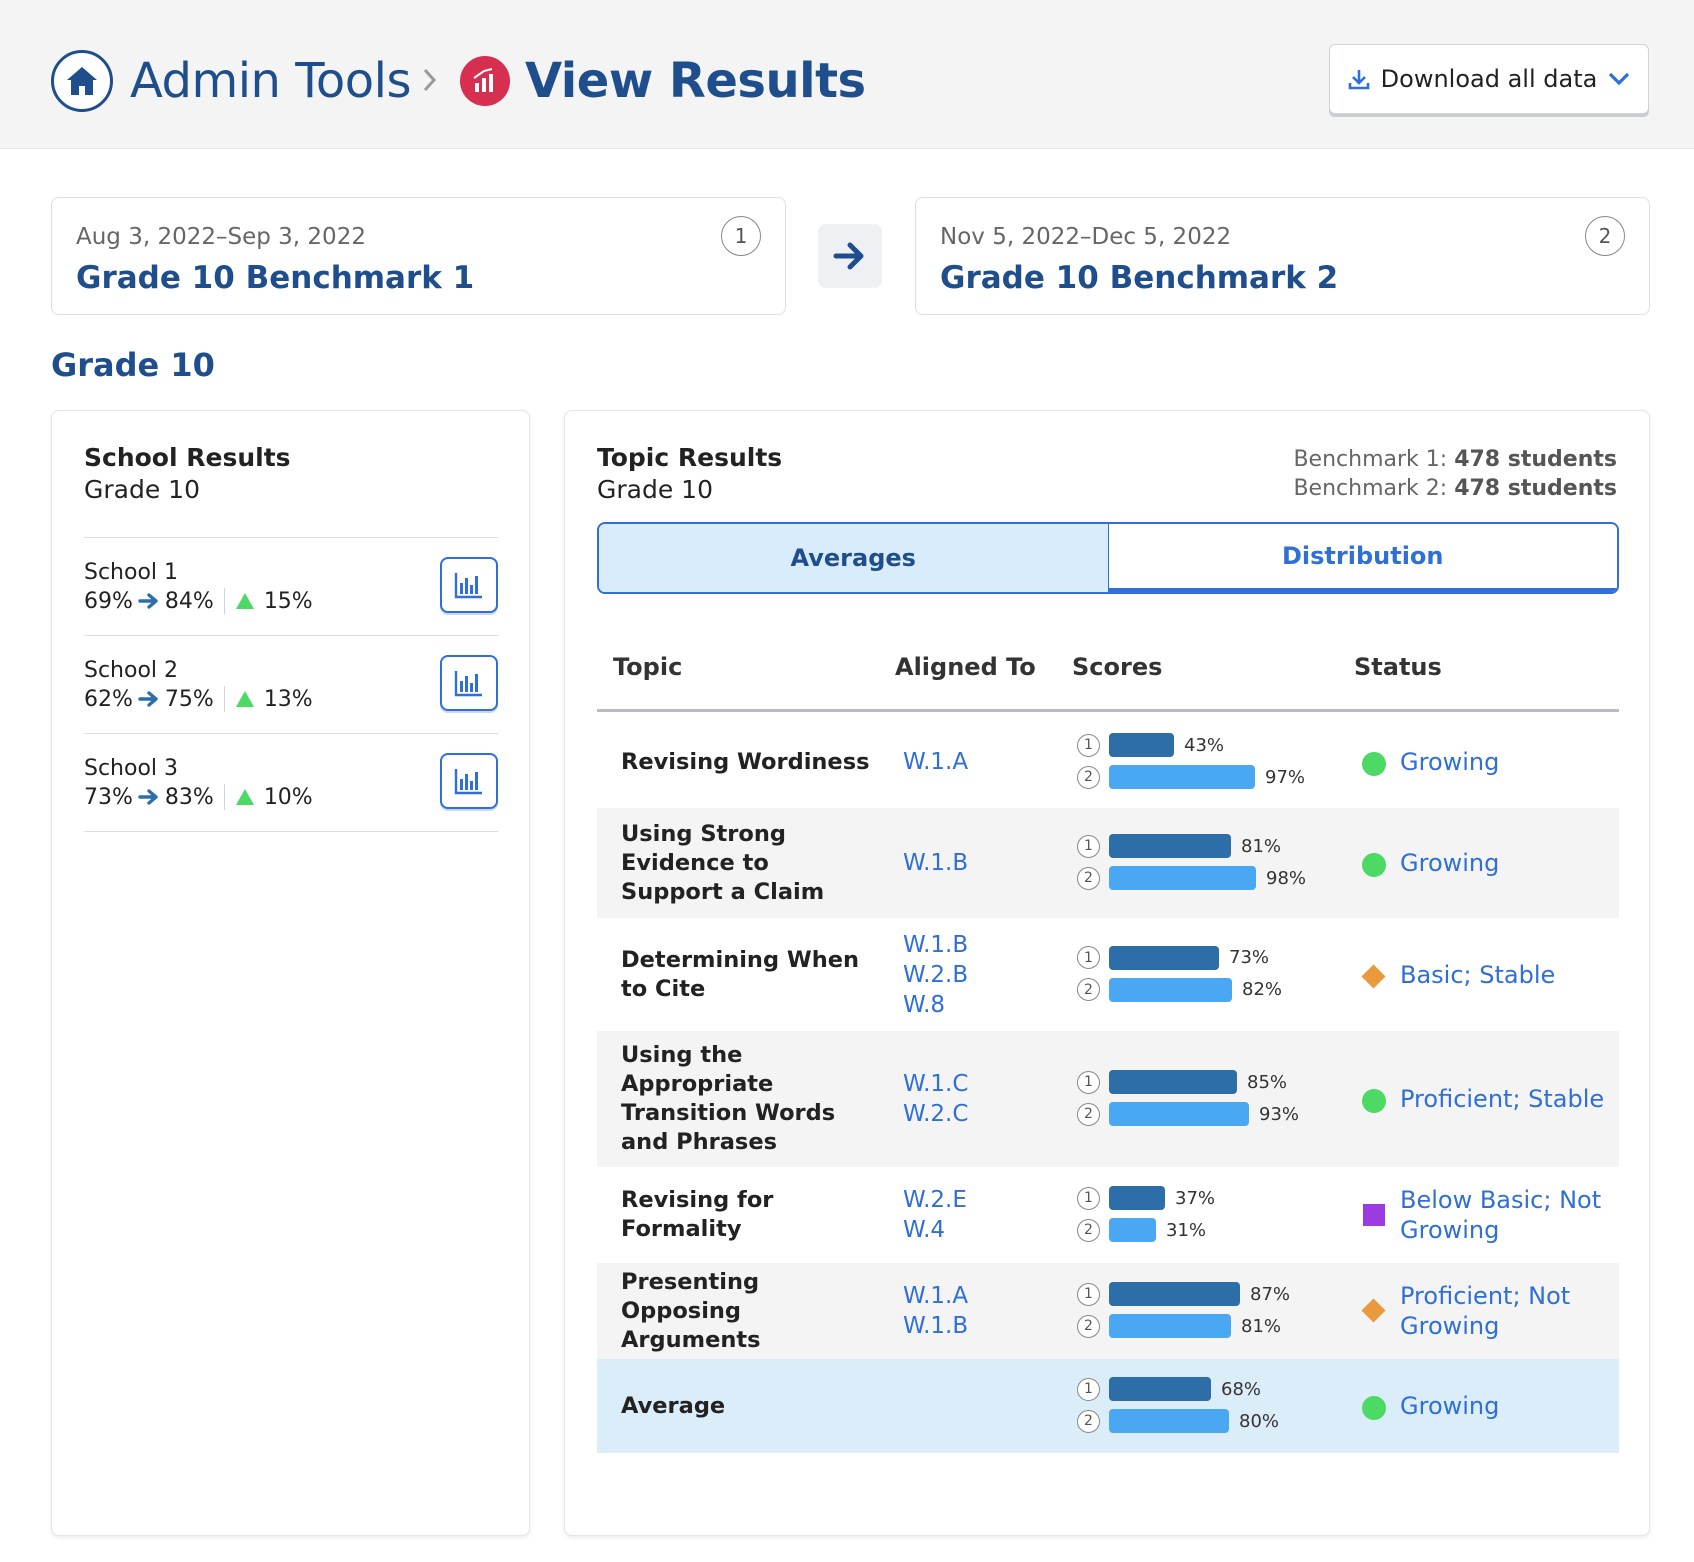 The height and width of the screenshot is (1562, 1694). What do you see at coordinates (82, 81) in the screenshot?
I see `home-icon` at bounding box center [82, 81].